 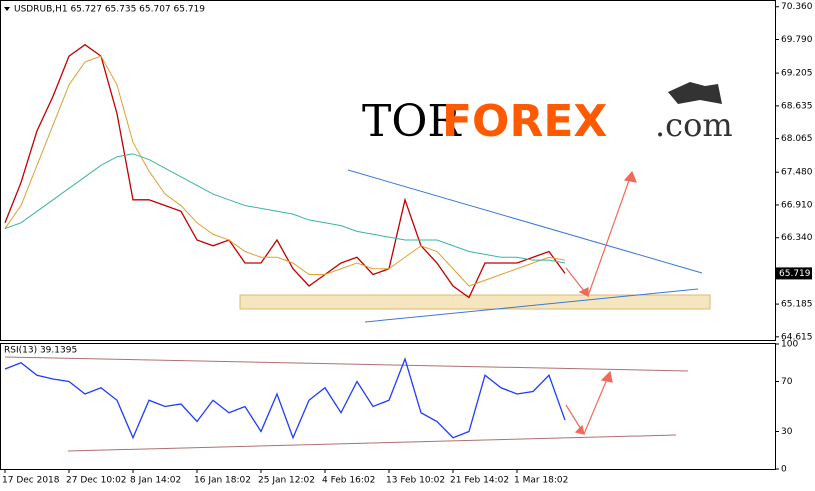 What do you see at coordinates (7, 9) in the screenshot?
I see `menu-icon` at bounding box center [7, 9].